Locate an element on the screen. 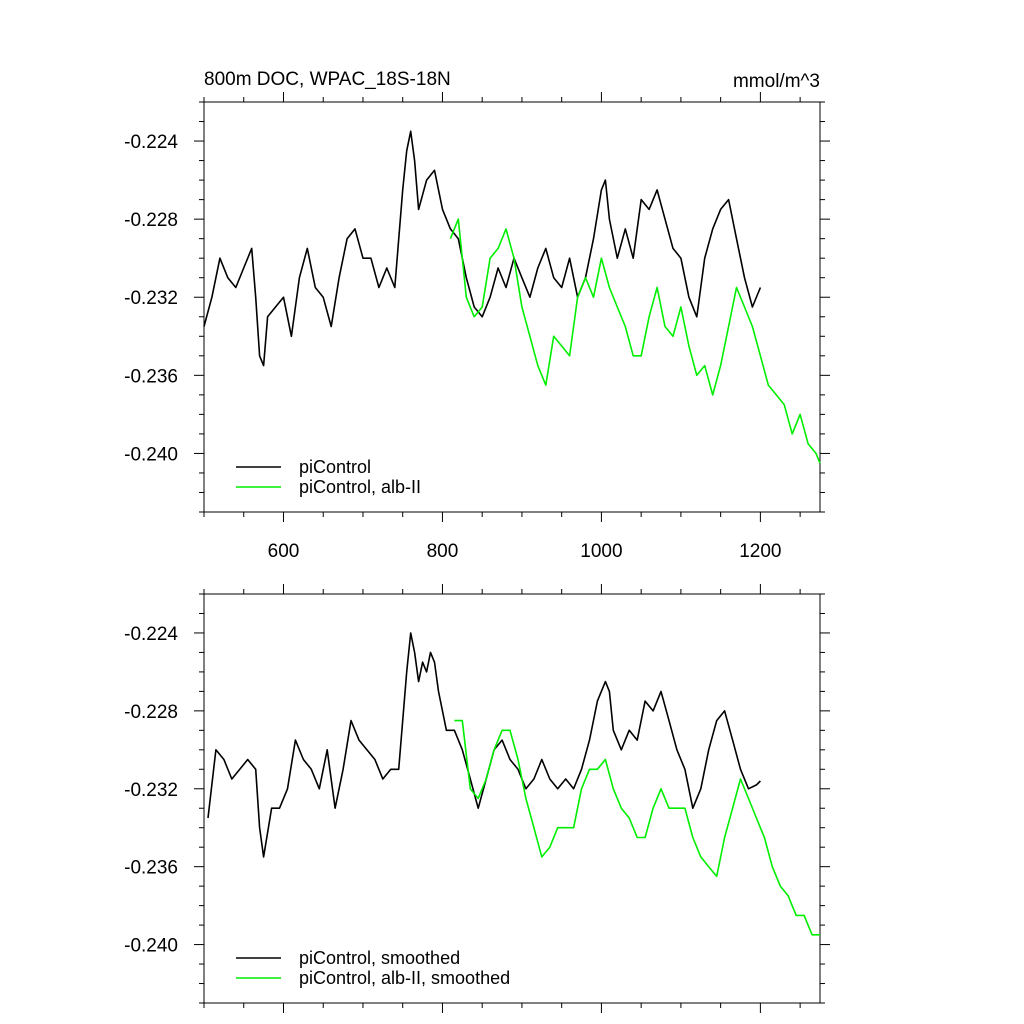 This screenshot has width=1024, height=1024. legend-label: piControl, smoothed is located at coordinates (379, 958).